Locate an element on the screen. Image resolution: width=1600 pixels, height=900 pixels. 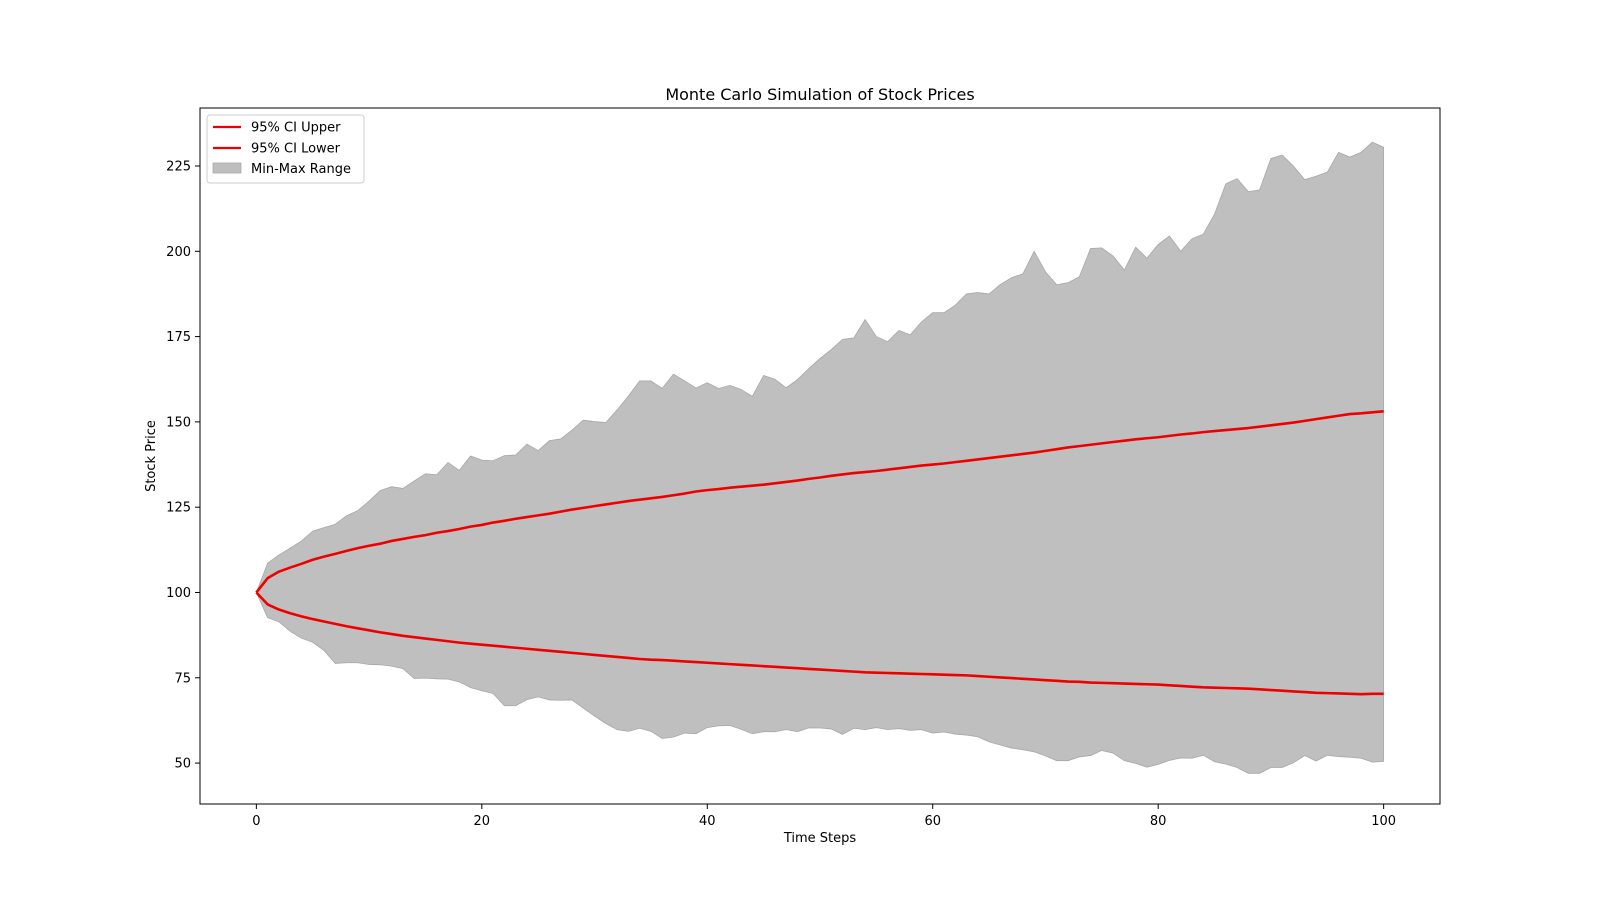
x-tick-label: 20 is located at coordinates (482, 821).